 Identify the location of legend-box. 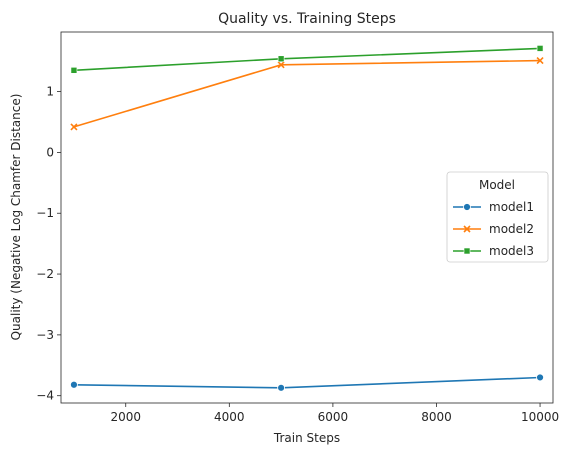
(497, 217).